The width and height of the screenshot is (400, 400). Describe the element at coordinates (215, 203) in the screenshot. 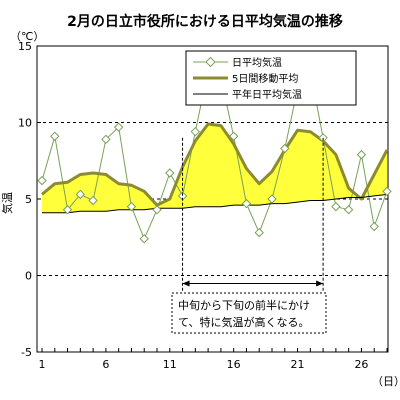

I see `series-line-normal` at that location.